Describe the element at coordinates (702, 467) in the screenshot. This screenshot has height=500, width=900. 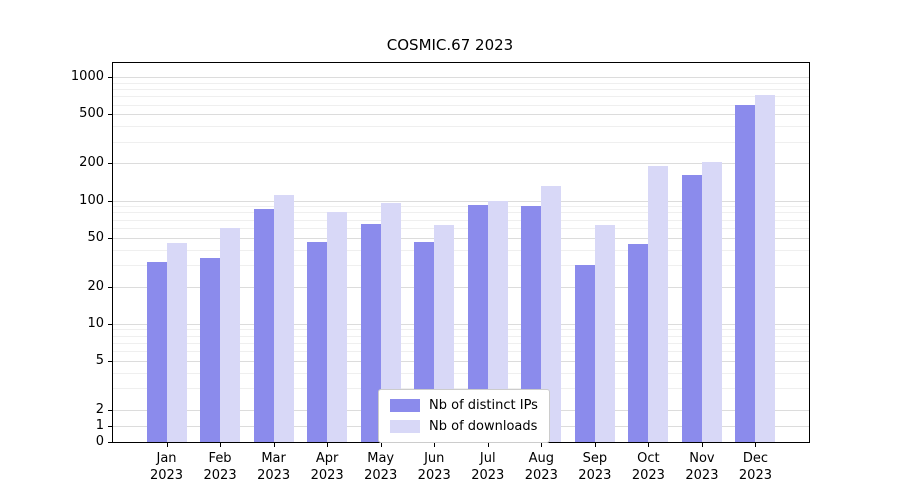
I see `x-tick-label: Nov 2023` at that location.